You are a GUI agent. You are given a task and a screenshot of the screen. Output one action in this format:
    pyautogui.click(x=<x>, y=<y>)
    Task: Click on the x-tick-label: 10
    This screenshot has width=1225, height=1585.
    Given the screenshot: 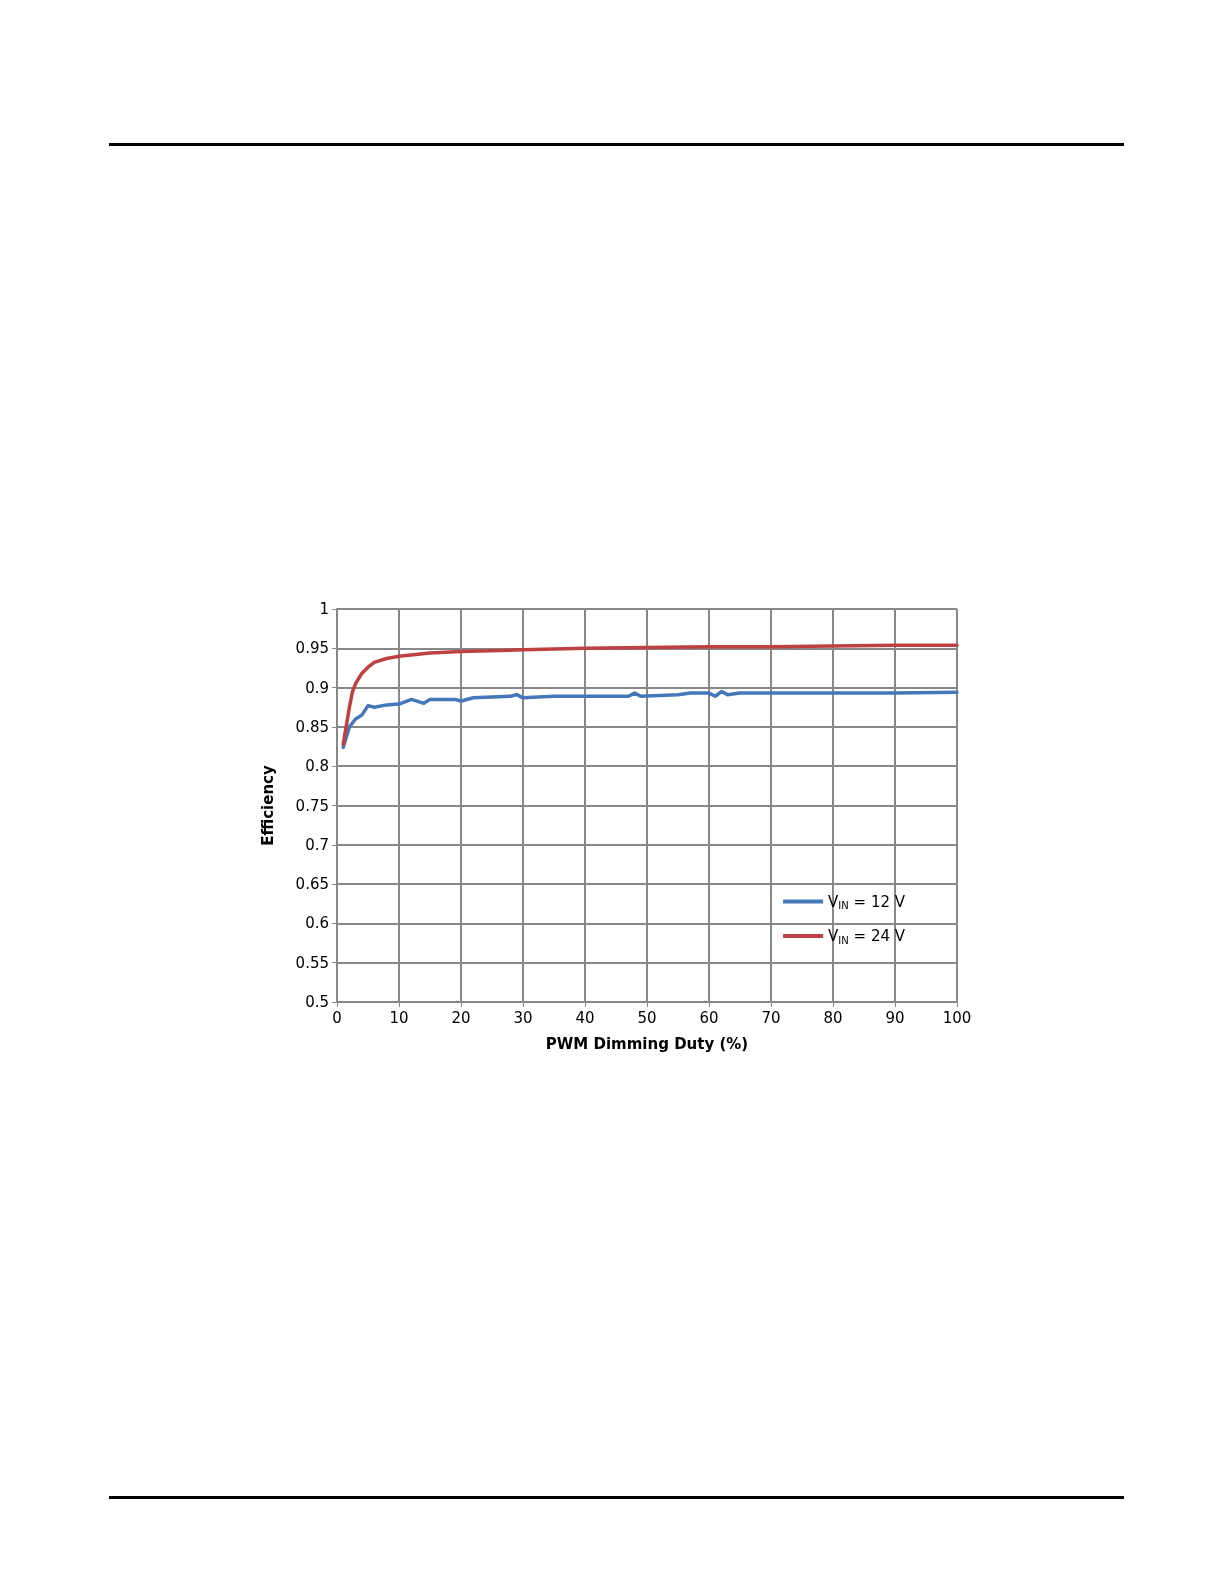 What is the action you would take?
    pyautogui.click(x=399, y=1017)
    